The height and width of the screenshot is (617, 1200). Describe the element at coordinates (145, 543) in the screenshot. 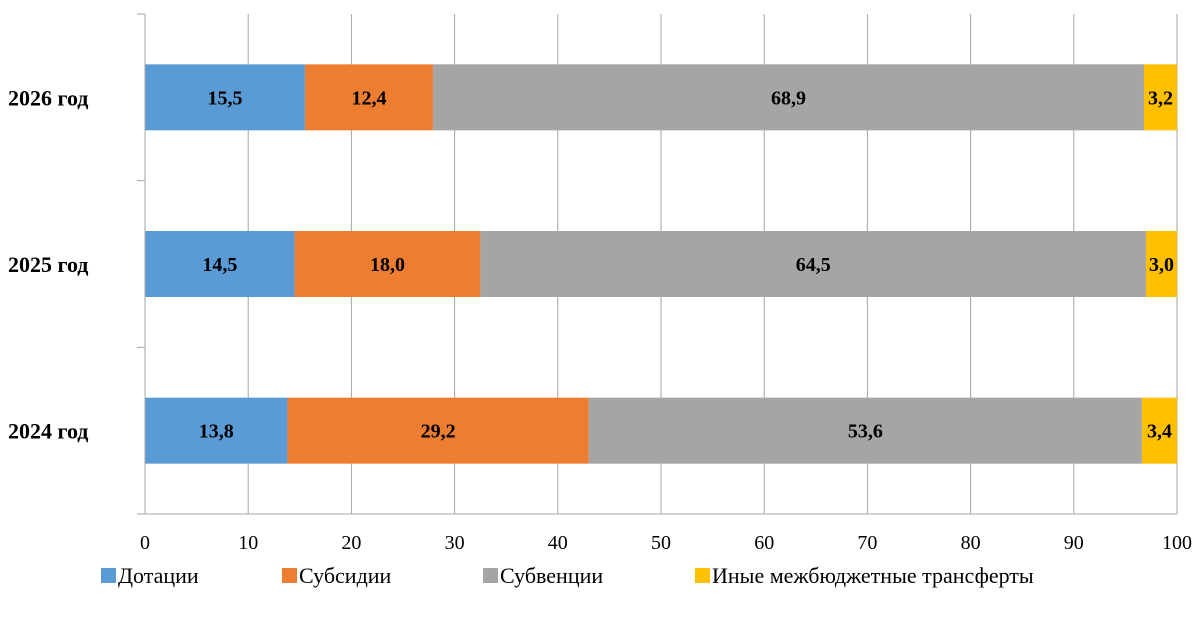

I see `x-tick-label: 0` at that location.